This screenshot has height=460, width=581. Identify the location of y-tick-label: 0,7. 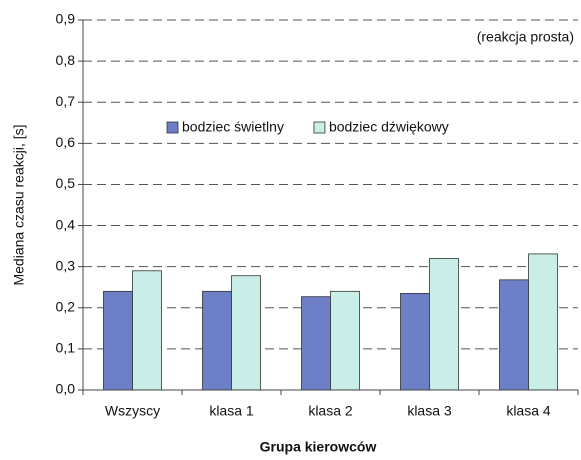
(66, 101).